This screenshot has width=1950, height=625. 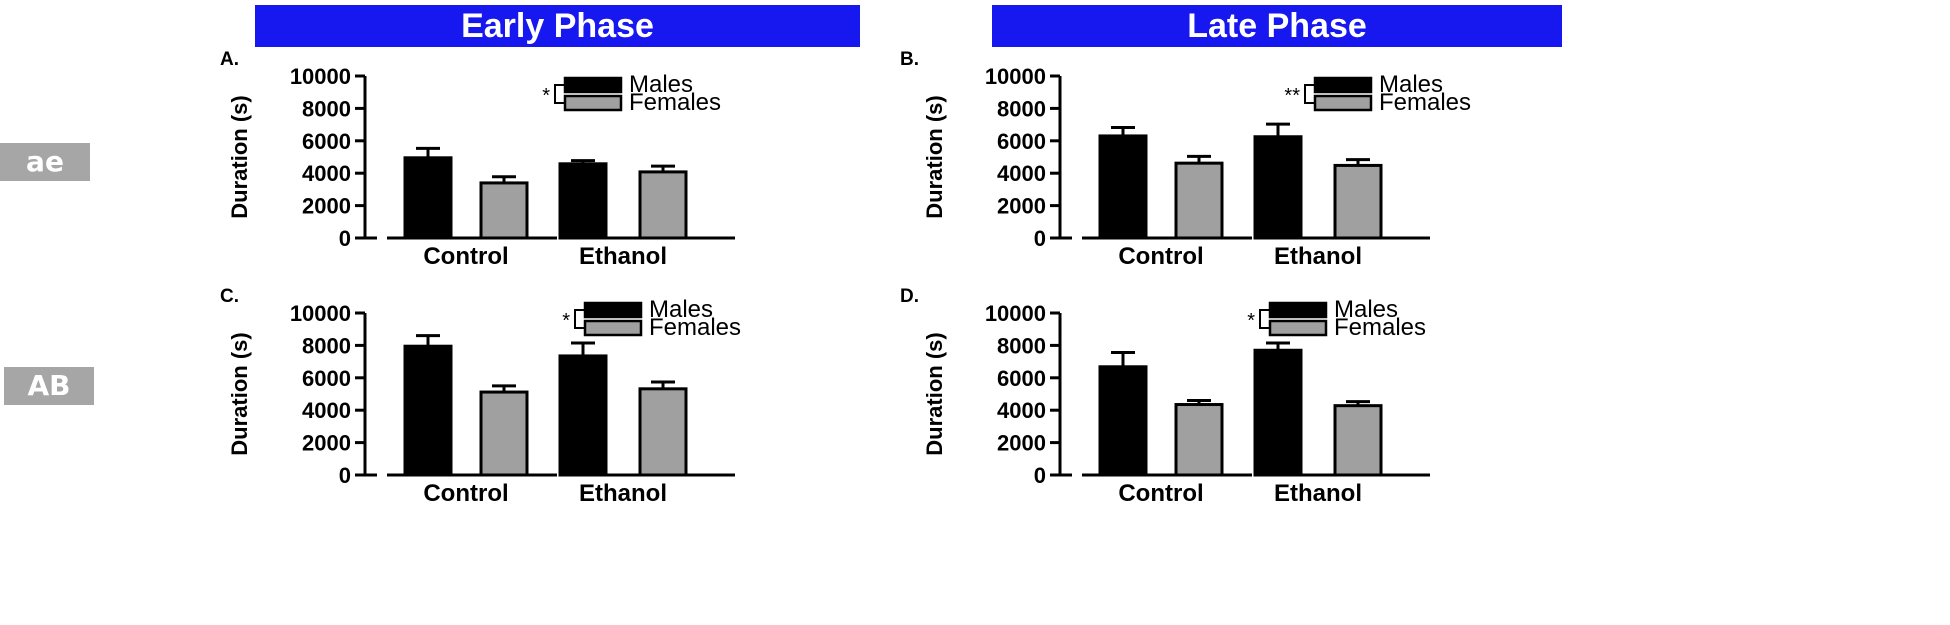 What do you see at coordinates (49, 386) in the screenshot?
I see `row-label-ab: AB` at bounding box center [49, 386].